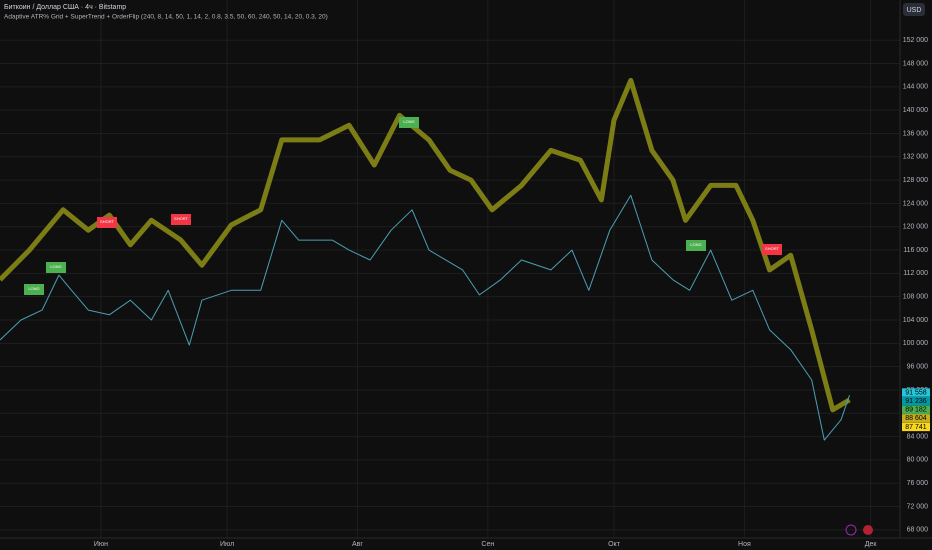 This screenshot has height=550, width=932. Describe the element at coordinates (614, 544) in the screenshot. I see `x-tick-label: Окт` at that location.